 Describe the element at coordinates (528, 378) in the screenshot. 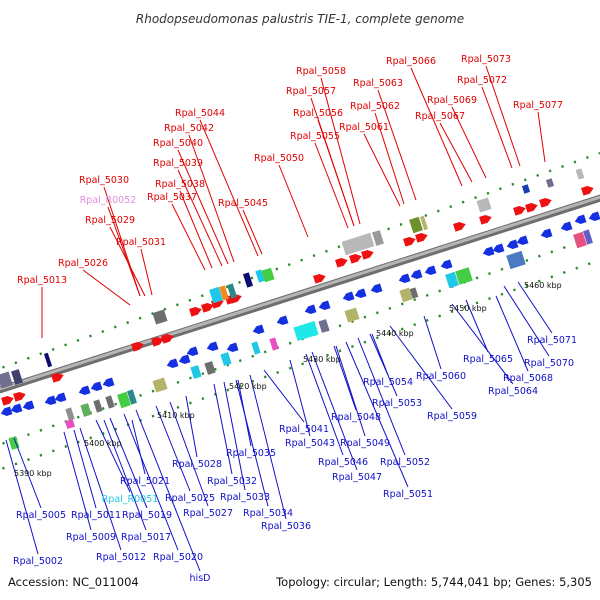

I see `gene-label-rpal-5068: Rpal_5068` at that location.